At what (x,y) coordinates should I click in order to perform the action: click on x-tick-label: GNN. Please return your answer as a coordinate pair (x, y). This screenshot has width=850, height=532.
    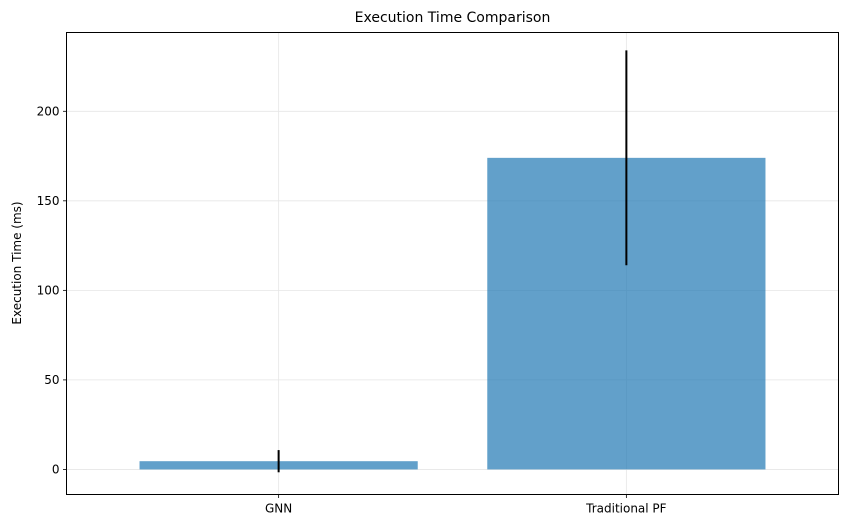
    Looking at the image, I should click on (278, 509).